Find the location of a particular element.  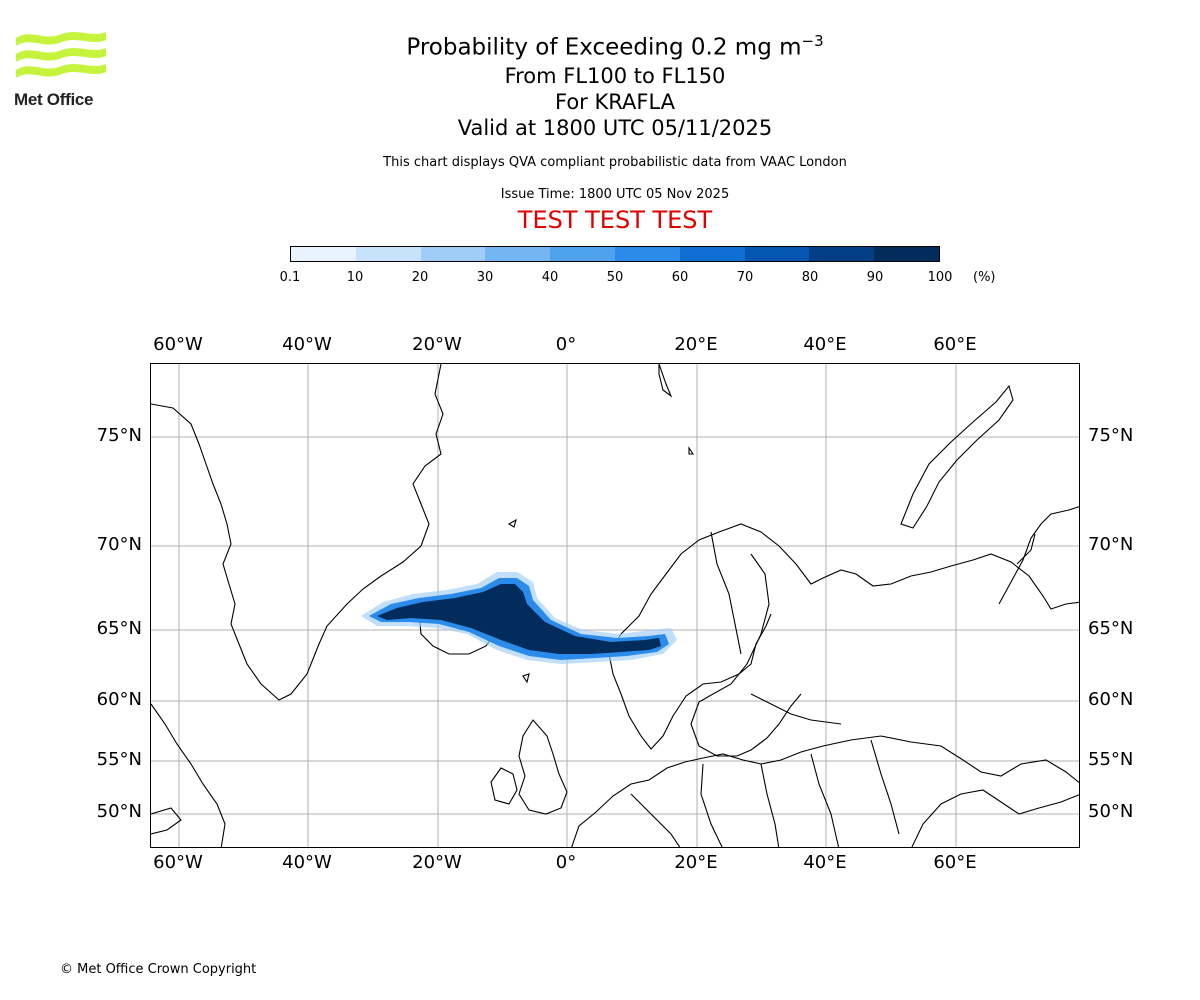

colorbar-unit: (%) is located at coordinates (984, 277).